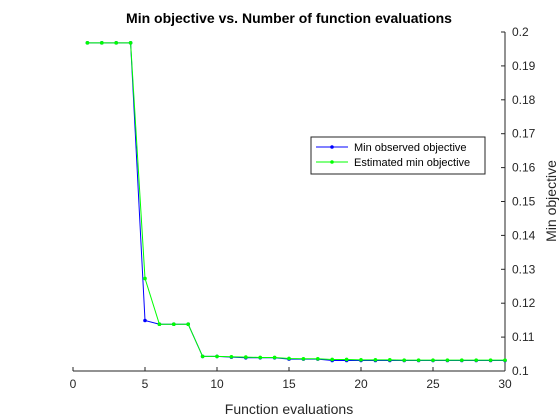 The image size is (560, 420). What do you see at coordinates (73, 384) in the screenshot?
I see `x-tick-label: 0` at bounding box center [73, 384].